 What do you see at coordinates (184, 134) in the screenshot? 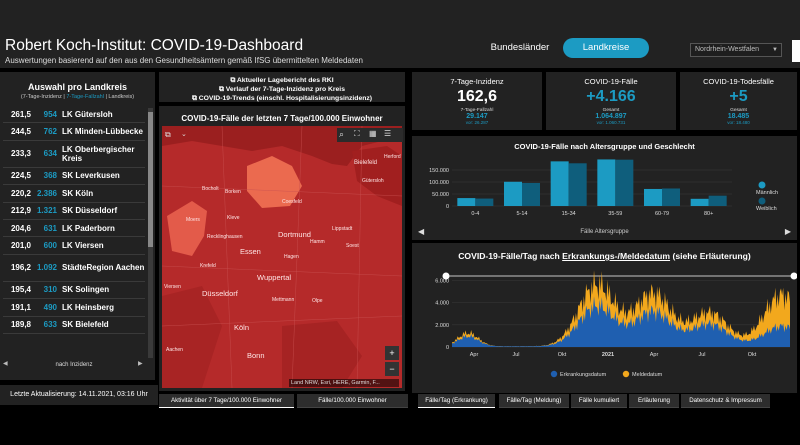
I see `chevron-down-icon: ⌄` at bounding box center [184, 134].